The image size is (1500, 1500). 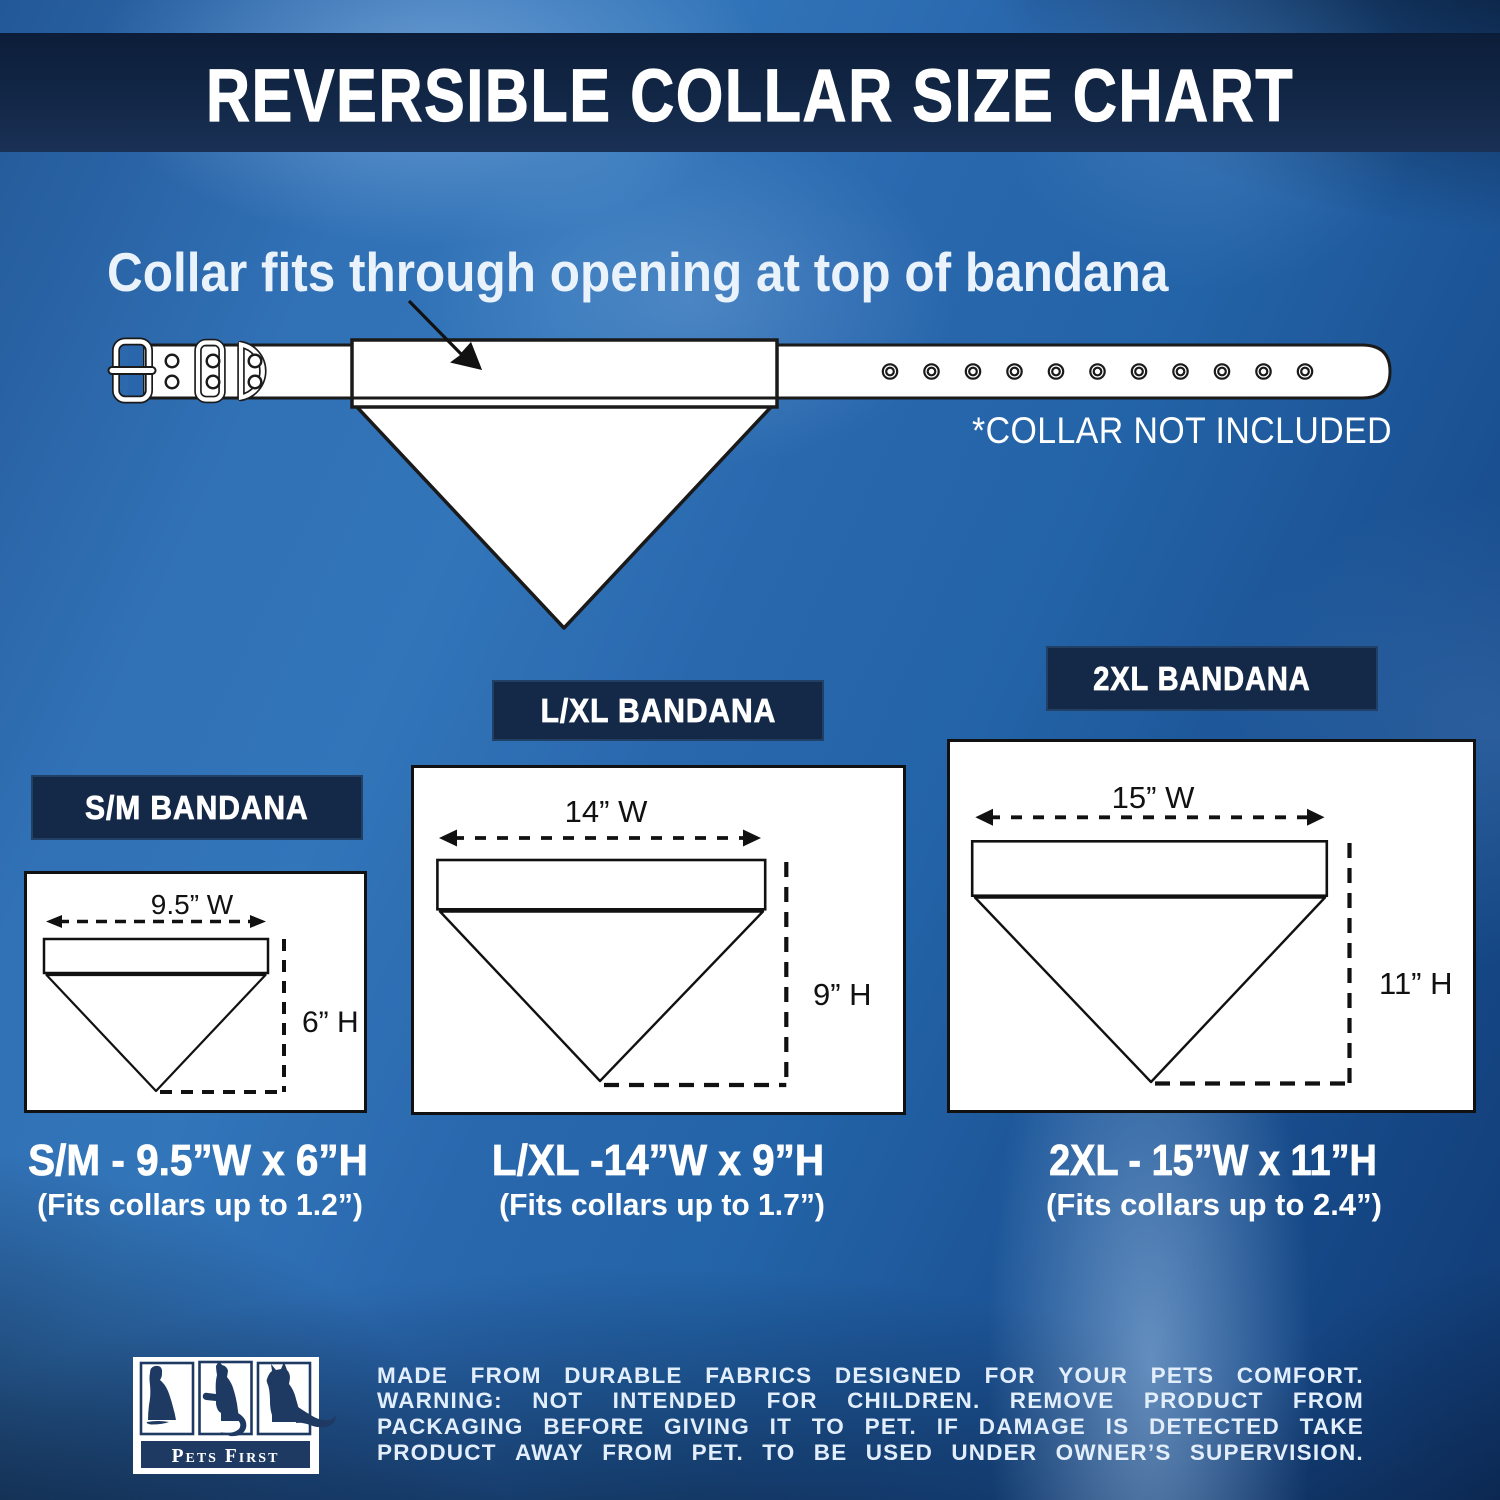 What do you see at coordinates (1153, 797) in the screenshot?
I see `svg-text: 15” W` at bounding box center [1153, 797].